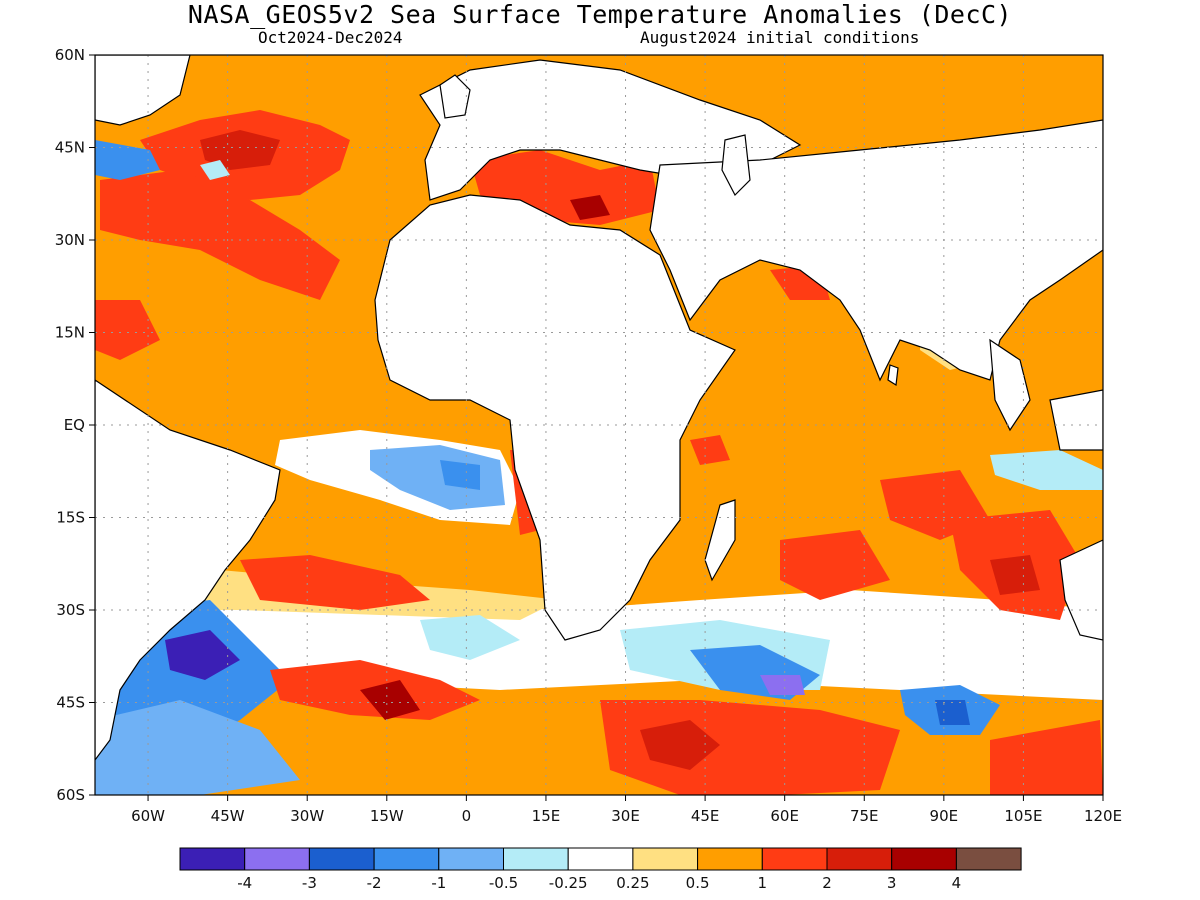 The image size is (1200, 900). What do you see at coordinates (590, 207) in the screenshot?
I see `mediterranean-hot-core` at bounding box center [590, 207].